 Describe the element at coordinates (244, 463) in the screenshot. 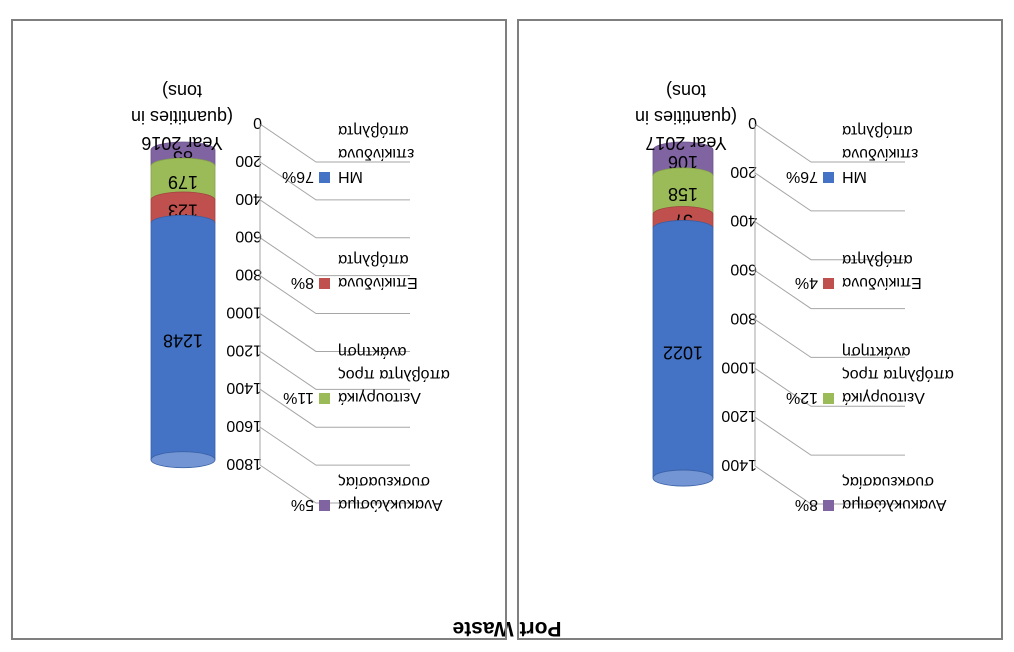

I see `y-tick-label: 1800` at that location.